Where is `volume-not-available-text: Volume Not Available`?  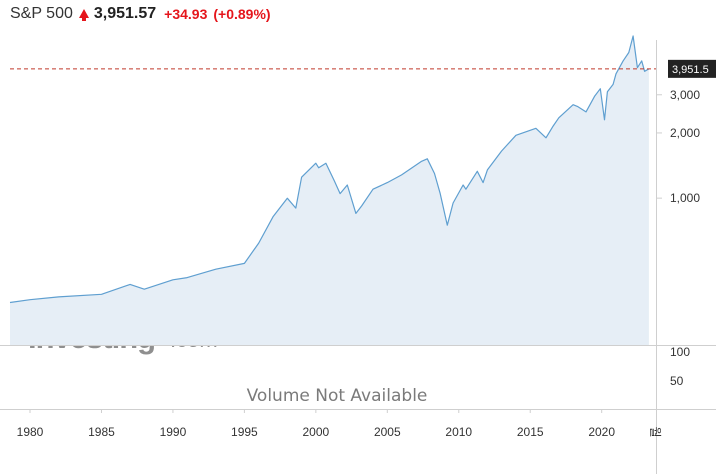 volume-not-available-text: Volume Not Available is located at coordinates (337, 396).